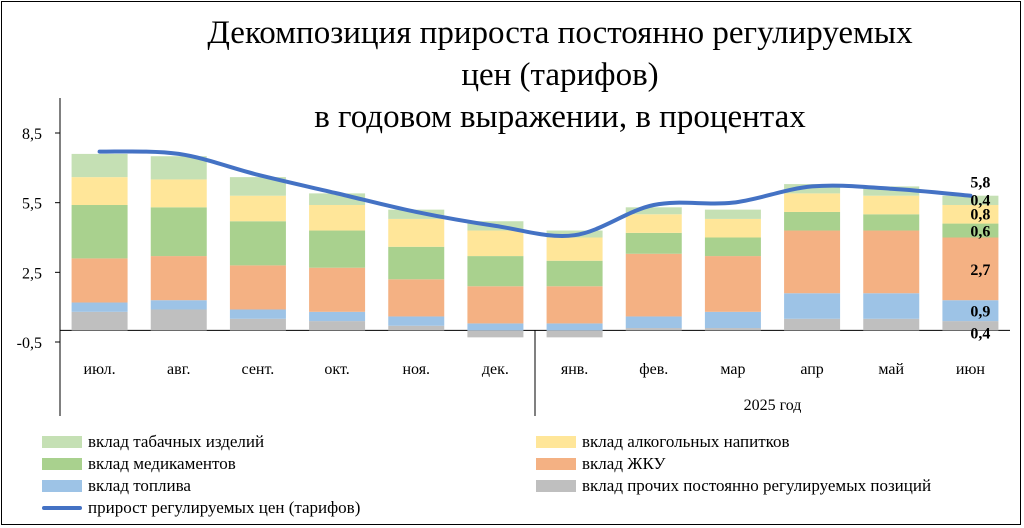 The width and height of the screenshot is (1024, 528). I want to click on legend-swatch-tobacco, so click(62, 442).